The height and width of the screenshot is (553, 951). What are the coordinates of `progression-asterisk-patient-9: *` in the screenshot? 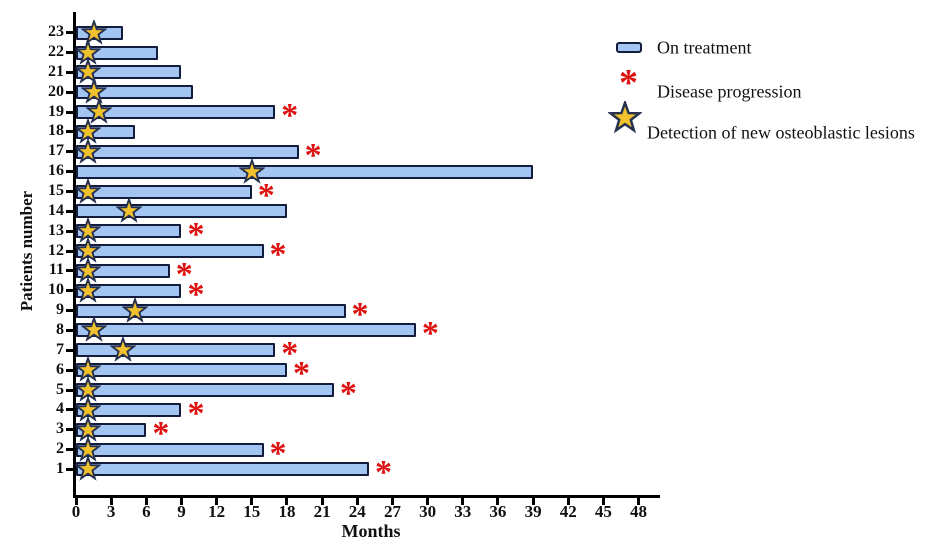 It's located at (360, 314).